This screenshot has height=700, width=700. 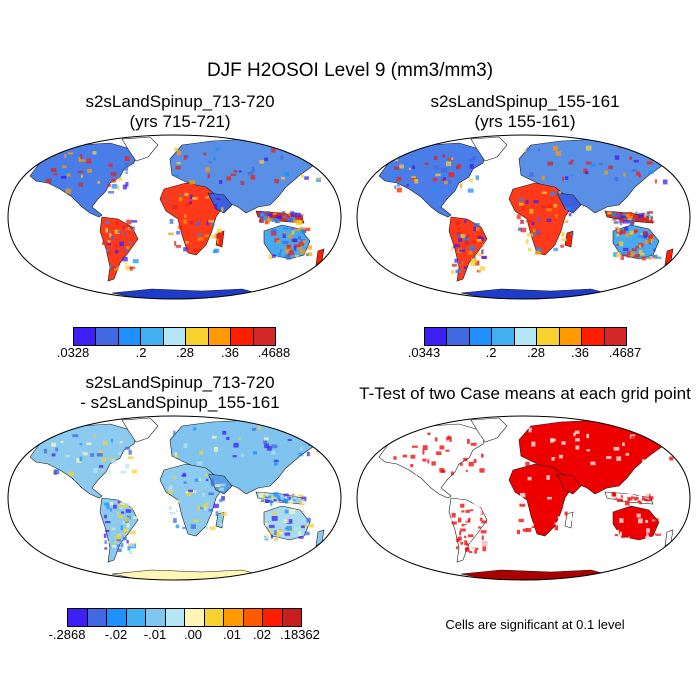 I want to click on panel-title-line1: s2sLandSpinup_713-720, so click(x=180, y=382).